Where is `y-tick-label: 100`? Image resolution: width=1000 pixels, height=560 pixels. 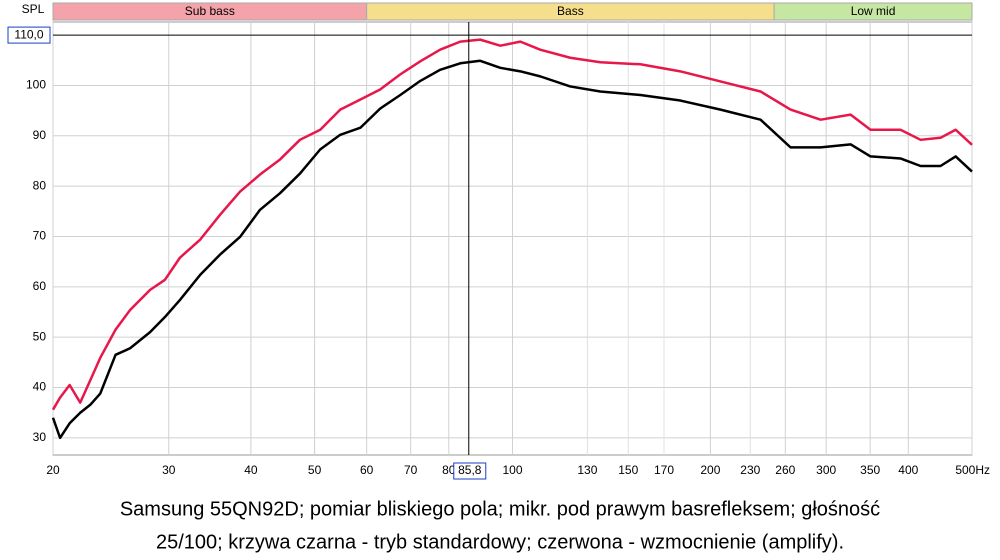 y-tick-label: 100 is located at coordinates (36, 85).